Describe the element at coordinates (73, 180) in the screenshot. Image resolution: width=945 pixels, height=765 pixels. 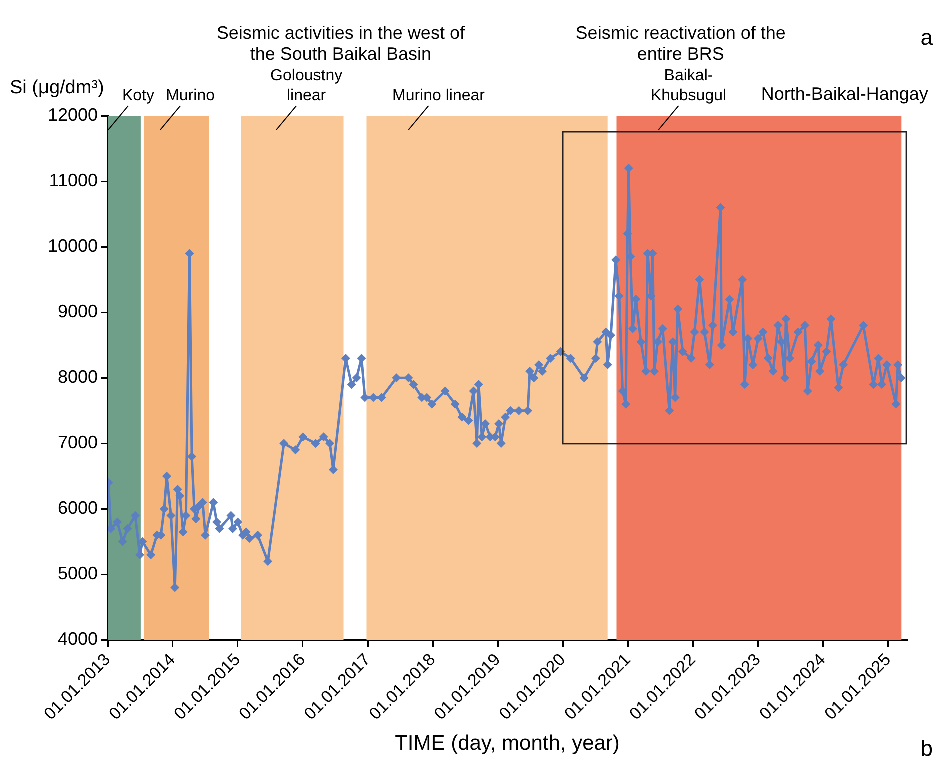
I see `y-tick-label: 11000` at that location.